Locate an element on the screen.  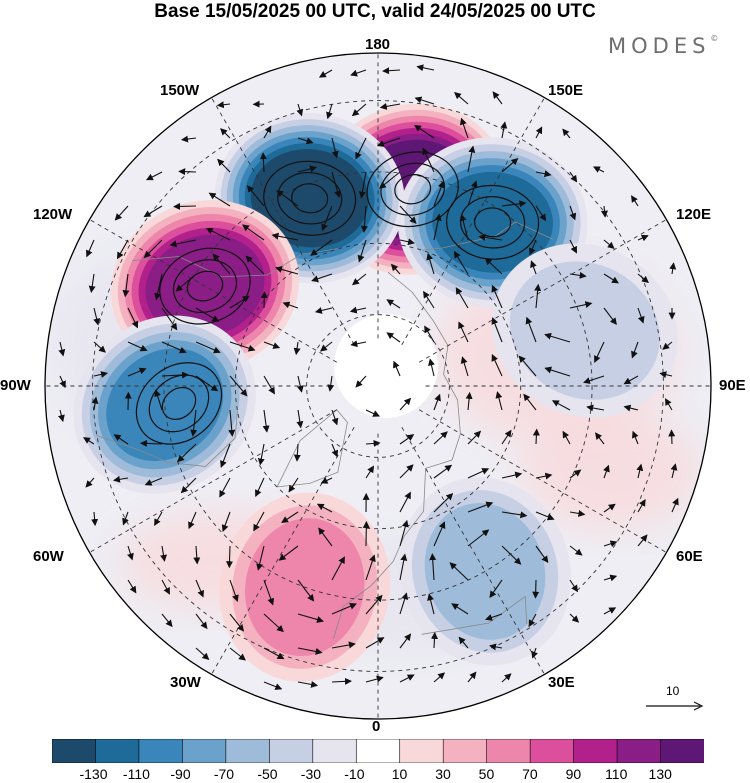
colorbar-tick-label: -30 is located at coordinates (311, 774).